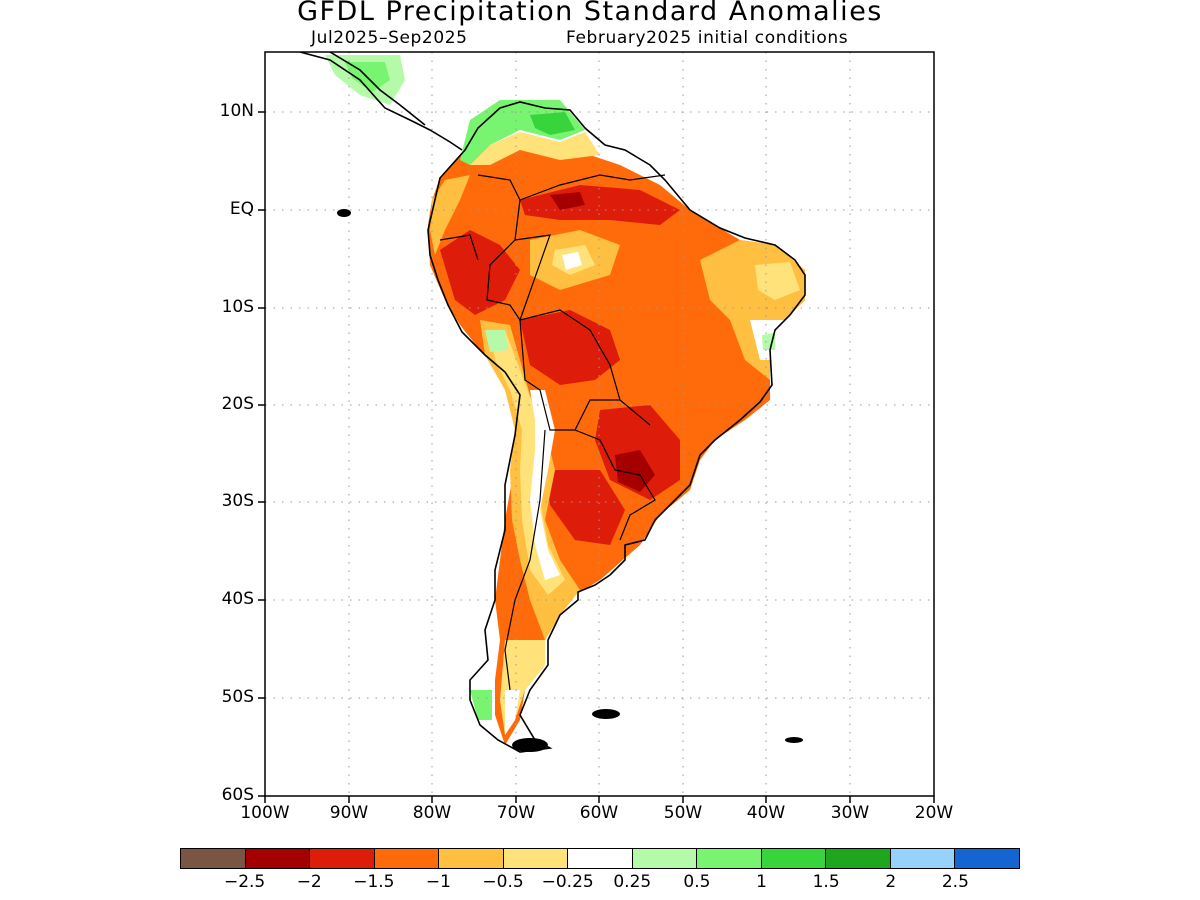 The width and height of the screenshot is (1200, 900). What do you see at coordinates (934, 813) in the screenshot?
I see `lon-label-20w: 20W` at bounding box center [934, 813].